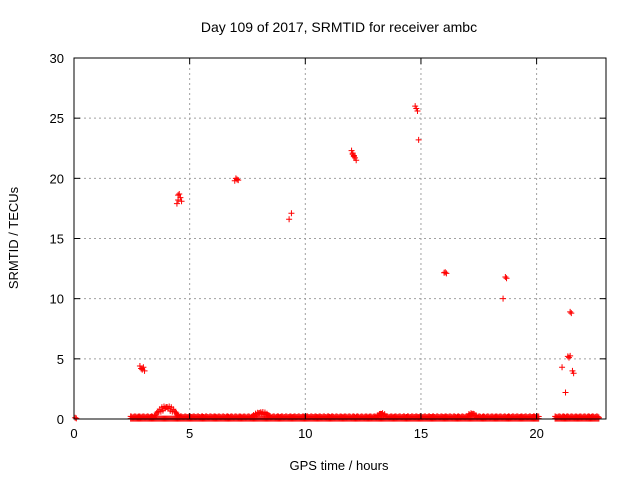 The height and width of the screenshot is (480, 640). I want to click on x-tick-label: 15, so click(421, 433).